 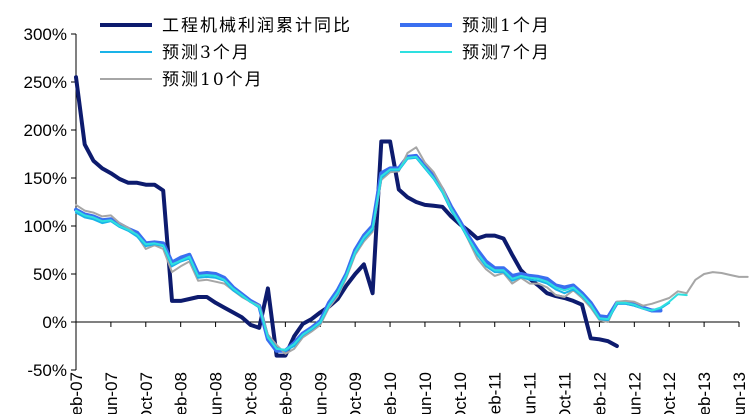 I want to click on y-tick-label: 200%, so click(x=45, y=130).